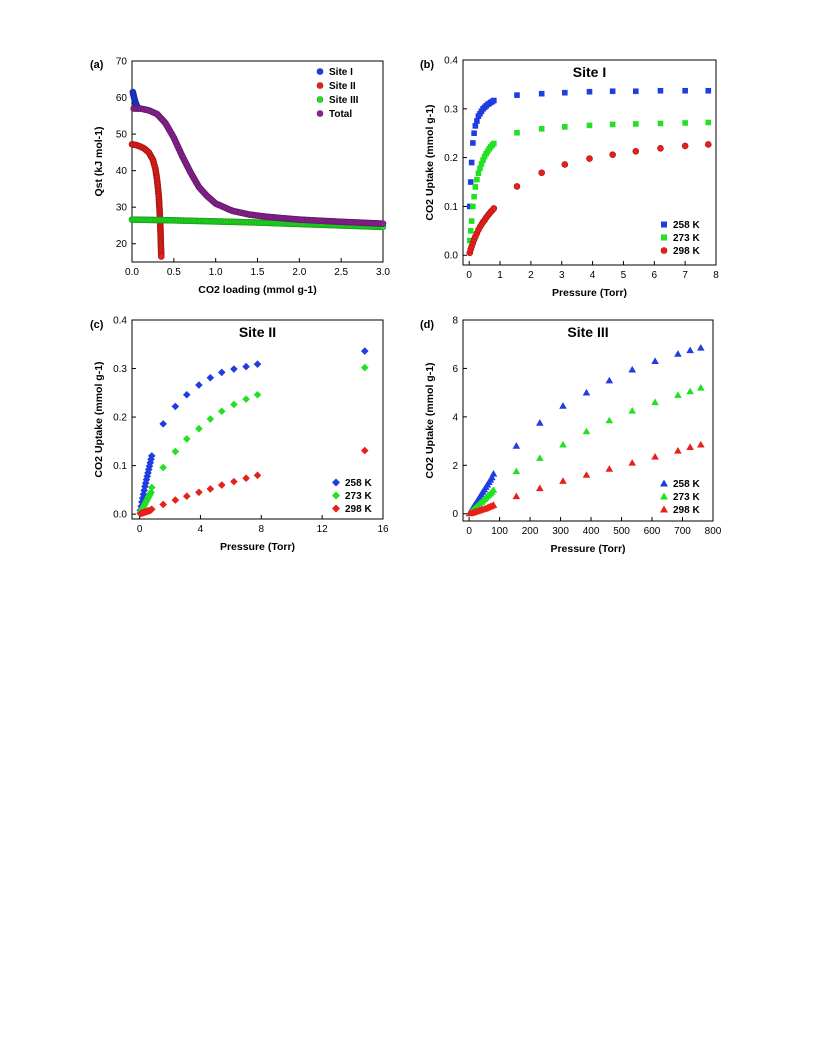 The image size is (816, 1056). What do you see at coordinates (530, 531) in the screenshot?
I see `x-tick-label: 200` at bounding box center [530, 531].